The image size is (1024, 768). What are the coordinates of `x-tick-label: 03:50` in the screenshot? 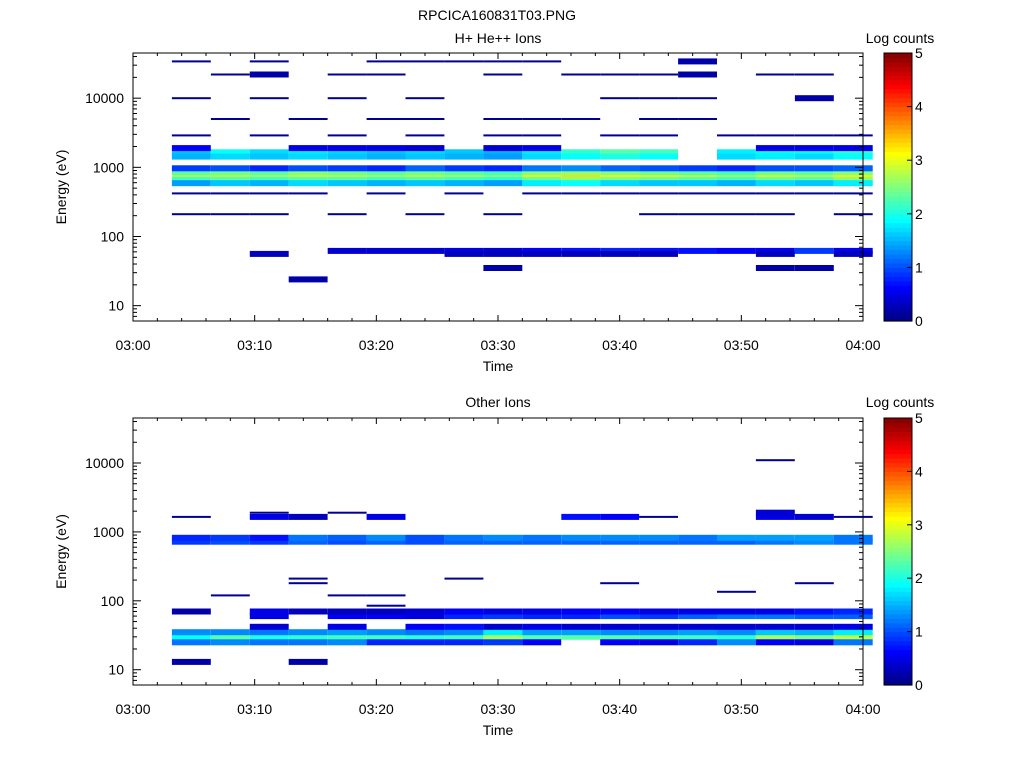 It's located at (741, 709).